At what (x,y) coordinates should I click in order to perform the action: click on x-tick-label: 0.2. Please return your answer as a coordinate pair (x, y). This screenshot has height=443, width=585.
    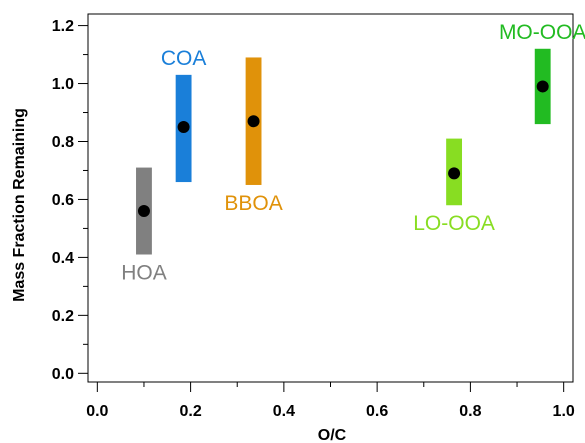
    Looking at the image, I should click on (190, 411).